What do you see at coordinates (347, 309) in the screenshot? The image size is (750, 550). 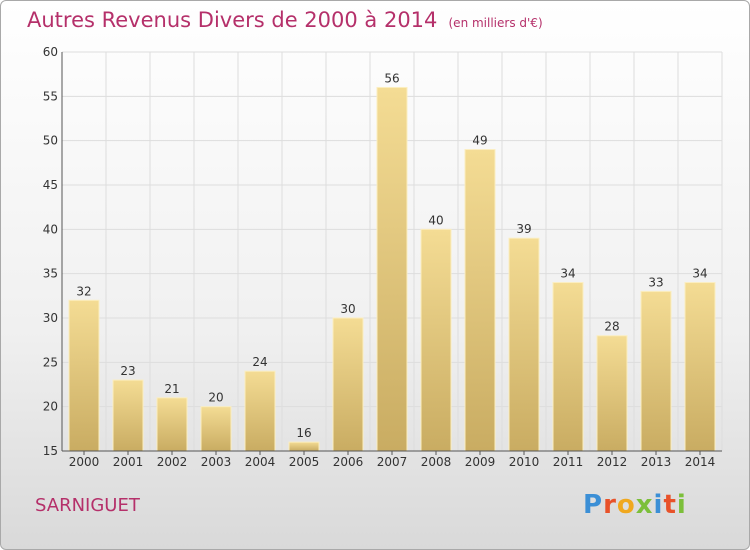 I see `bar-value-label: 30` at bounding box center [347, 309].